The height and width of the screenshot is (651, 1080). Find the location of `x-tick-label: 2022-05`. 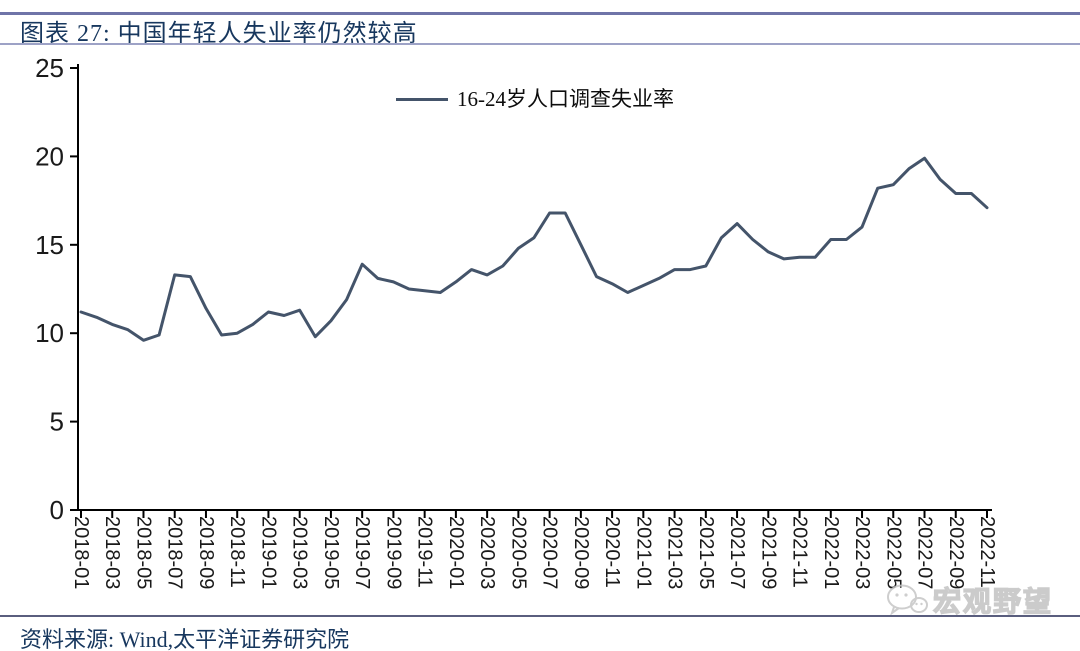

x-tick-label: 2022-05 is located at coordinates (893, 552).